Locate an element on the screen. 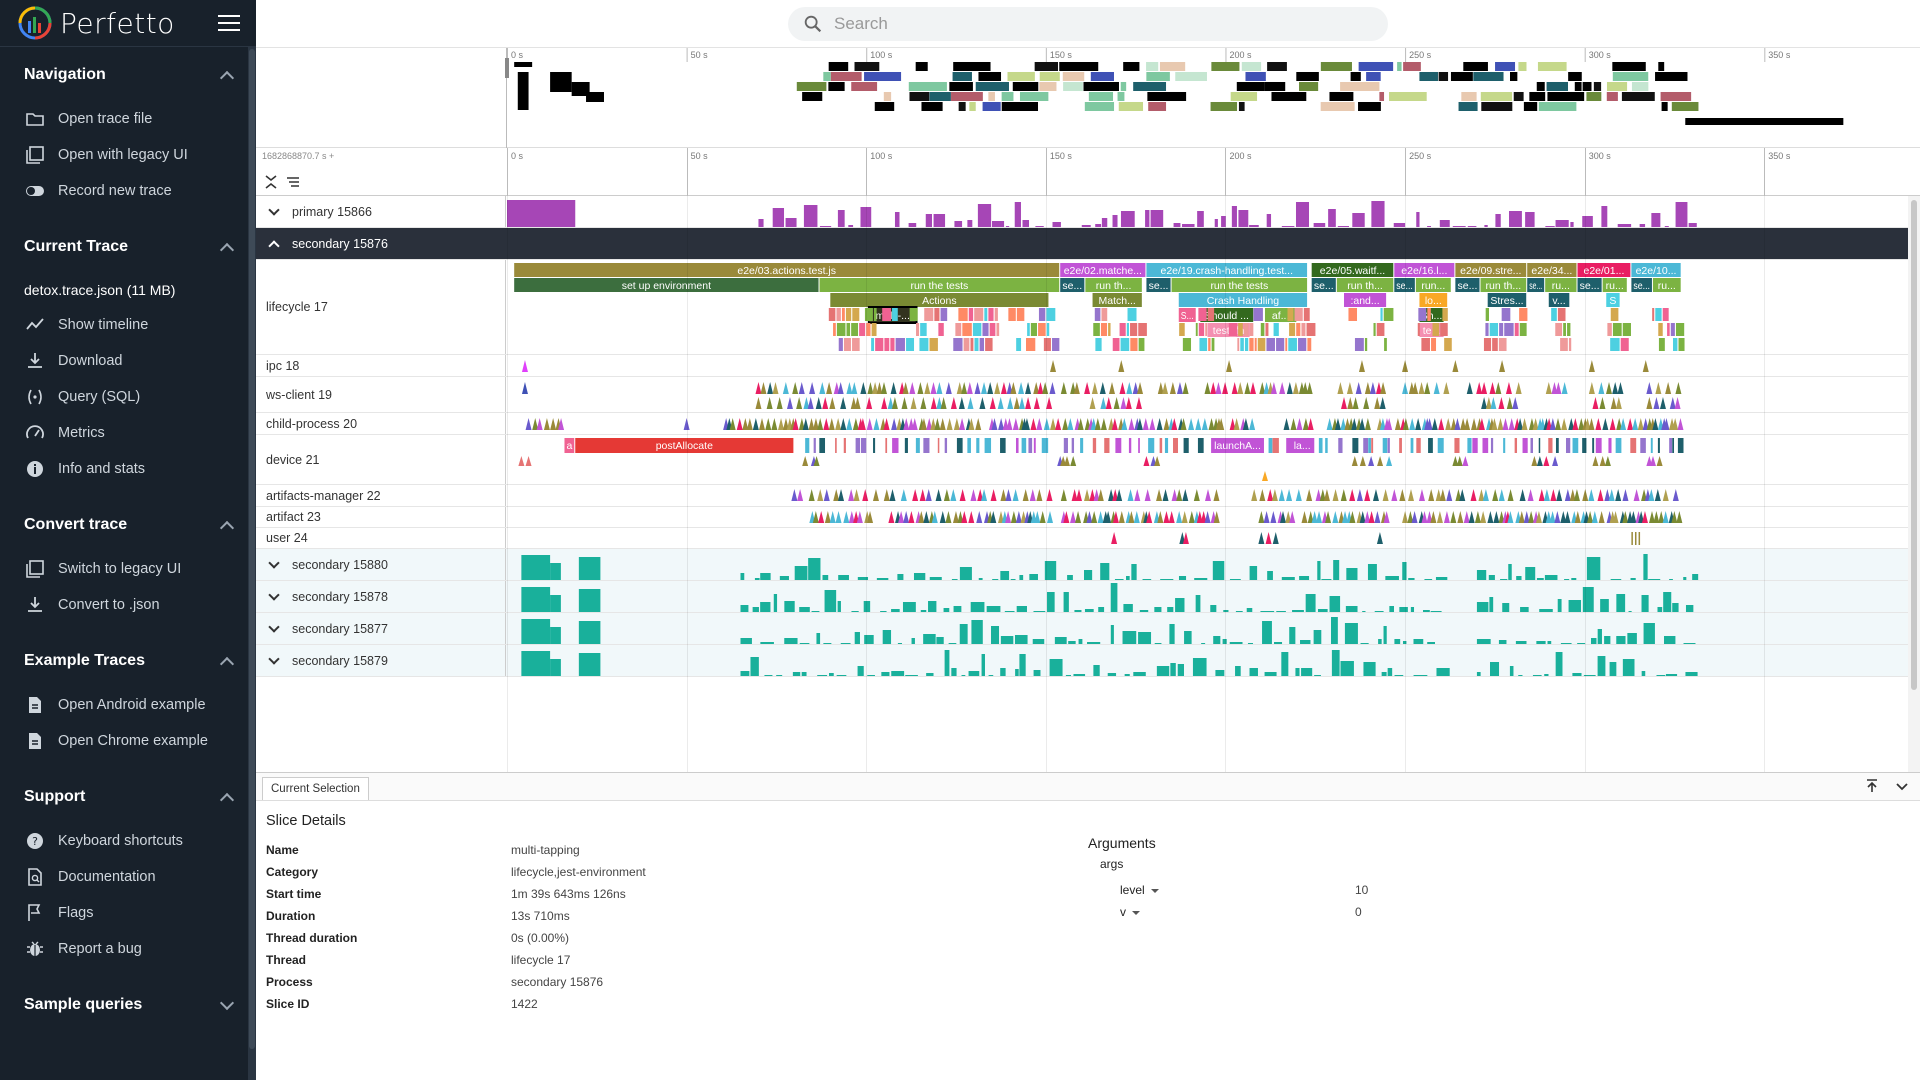 Image resolution: width=1920 pixels, height=1080 pixels. sidebar-item: Record new trace is located at coordinates (128, 191).